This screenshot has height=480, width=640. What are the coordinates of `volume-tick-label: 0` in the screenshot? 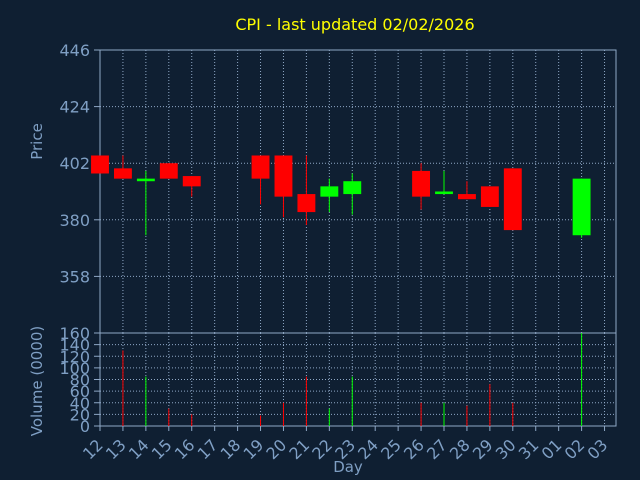 It's located at (85, 426).